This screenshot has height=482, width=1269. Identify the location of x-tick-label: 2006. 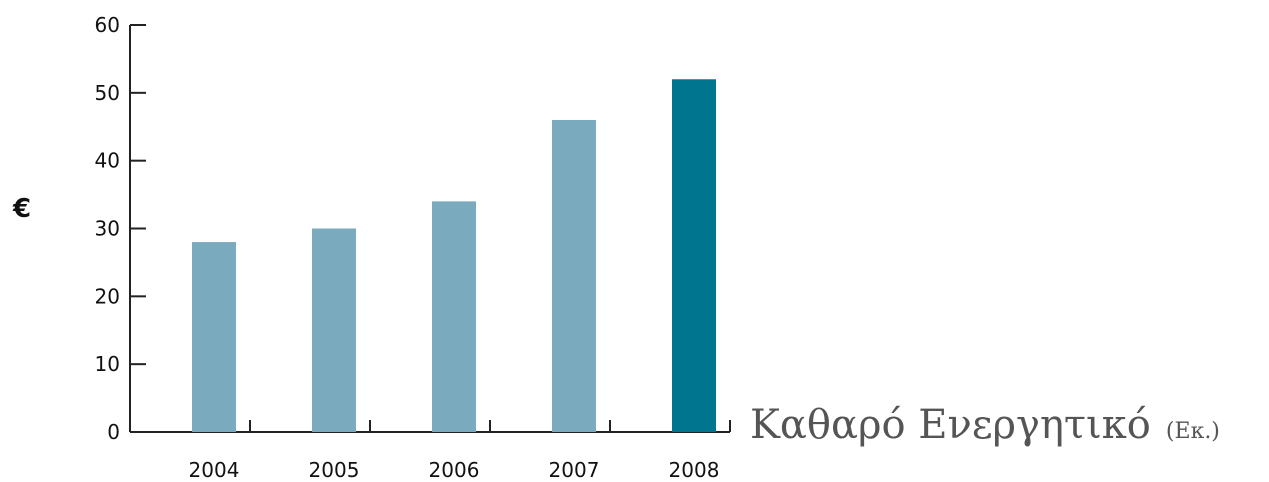
(454, 470).